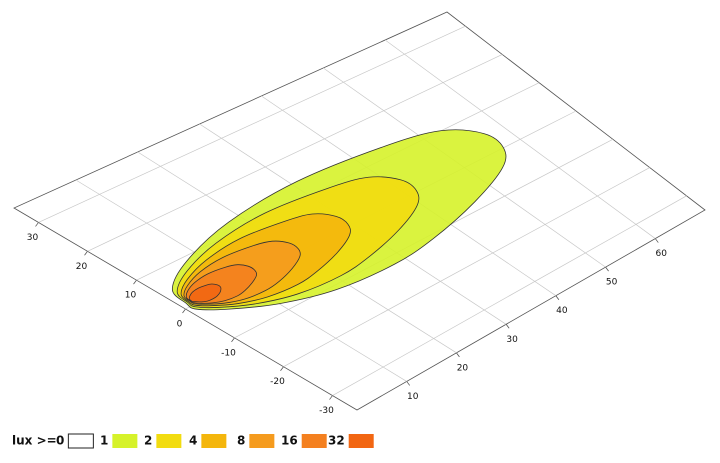  What do you see at coordinates (33, 238) in the screenshot?
I see `y-tick-label: 30` at bounding box center [33, 238].